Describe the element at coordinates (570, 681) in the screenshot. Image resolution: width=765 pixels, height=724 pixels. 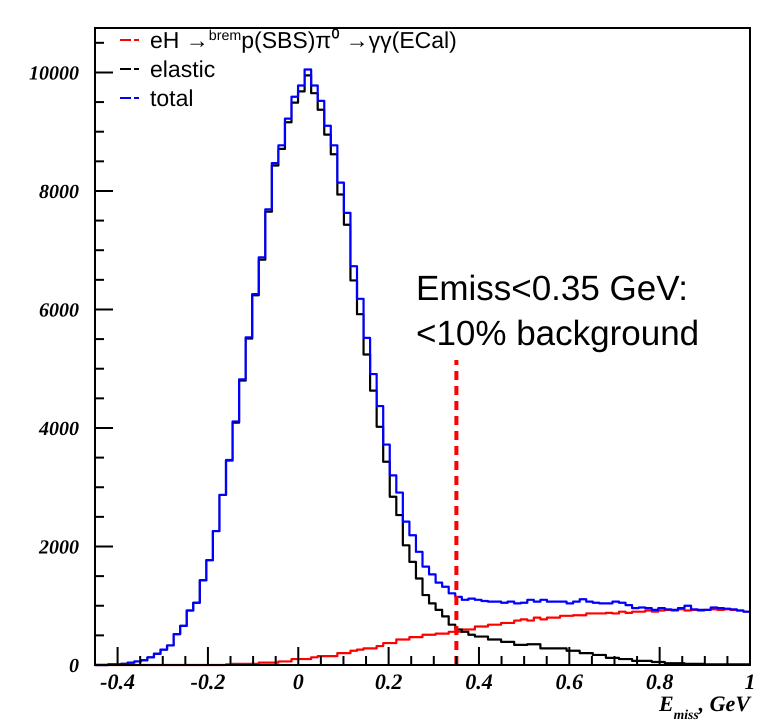
I see `x-tick-label: 0.6` at that location.